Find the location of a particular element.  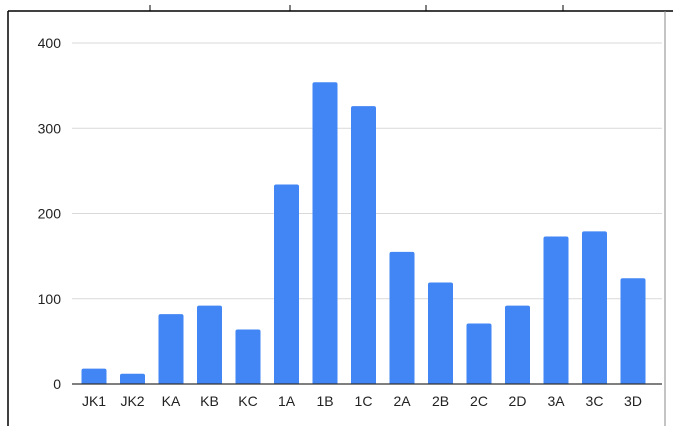

bar-3d is located at coordinates (633, 331).